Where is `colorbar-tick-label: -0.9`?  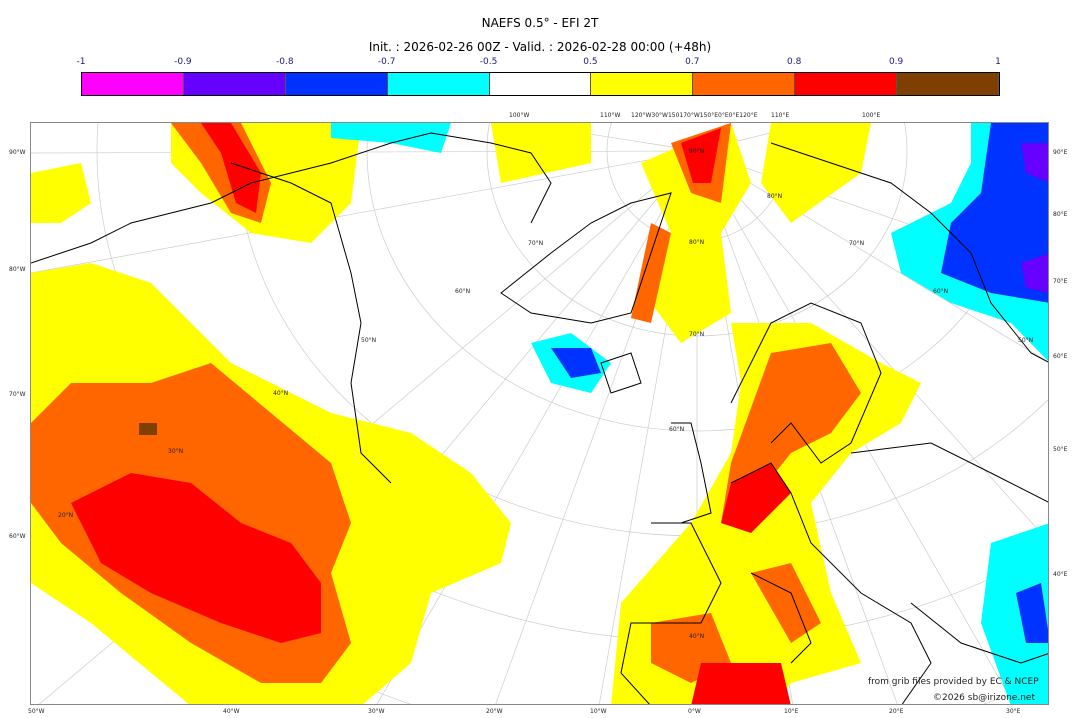 colorbar-tick-label: -0.9 is located at coordinates (183, 62).